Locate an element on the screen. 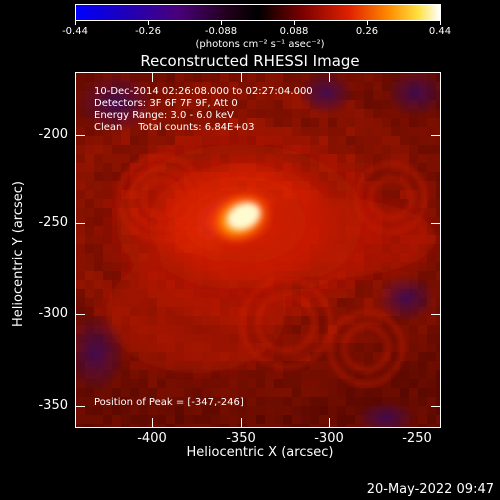 This screenshot has width=500, height=500. colorbar-tick-label: -0.088 is located at coordinates (221, 31).